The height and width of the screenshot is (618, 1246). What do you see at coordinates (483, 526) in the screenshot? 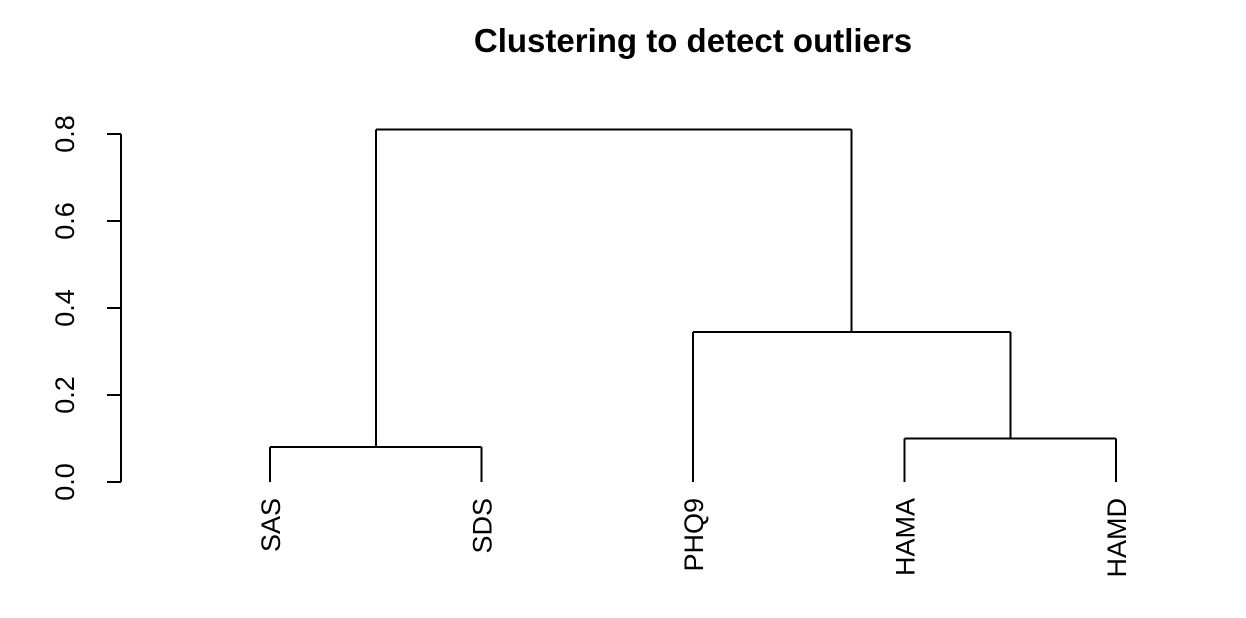
I see `leaf-label: SDS` at bounding box center [483, 526].